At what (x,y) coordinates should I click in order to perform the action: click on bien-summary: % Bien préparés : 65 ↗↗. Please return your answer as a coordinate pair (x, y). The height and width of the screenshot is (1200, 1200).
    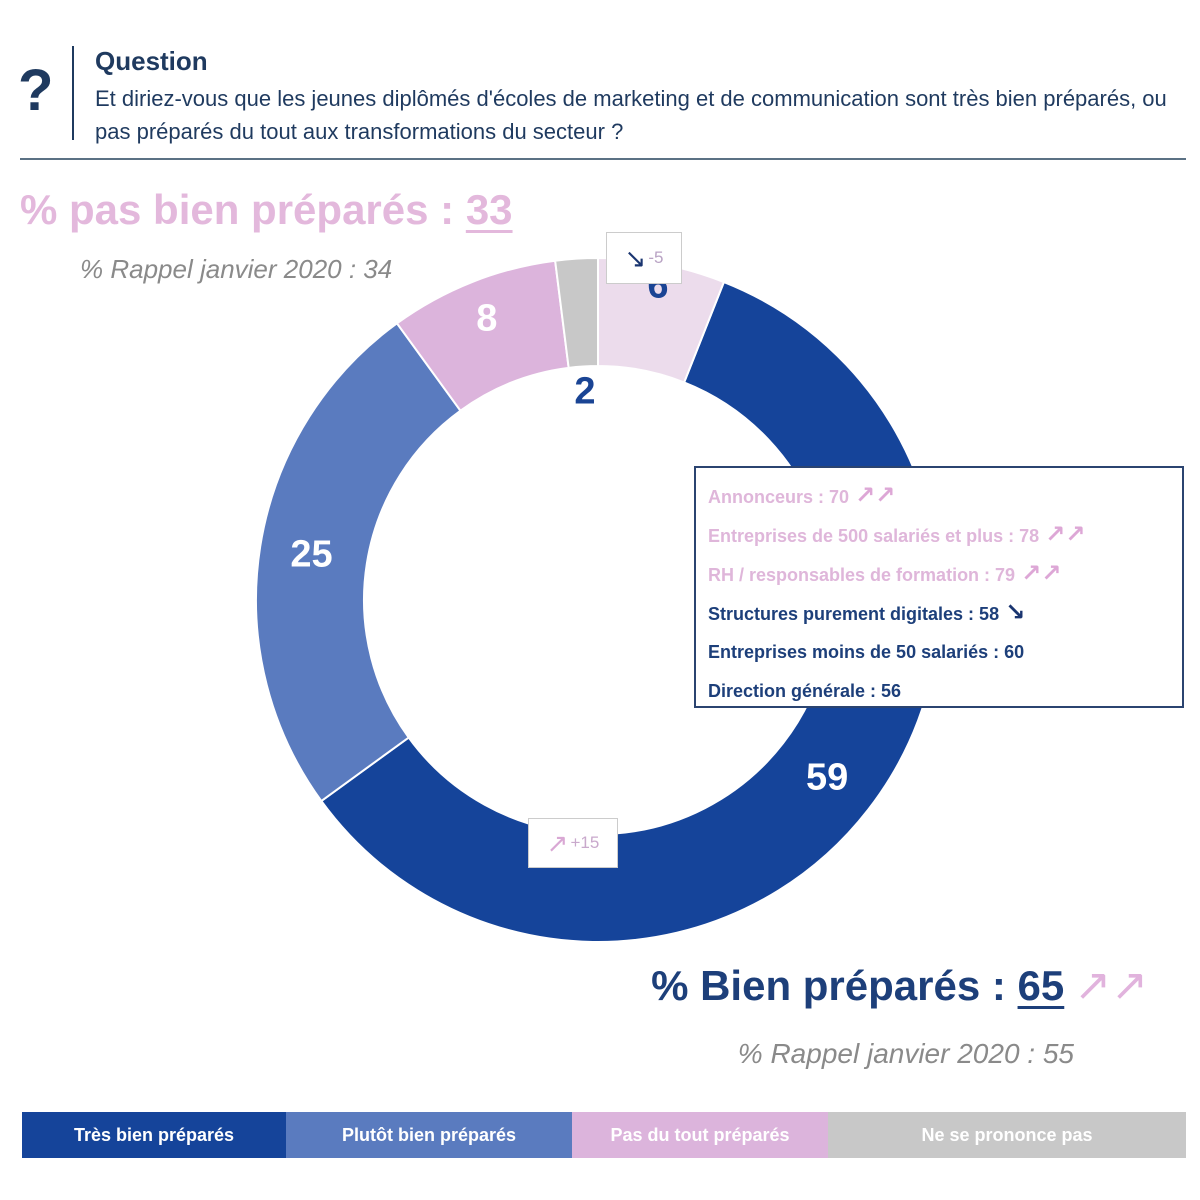
    Looking at the image, I should click on (899, 985).